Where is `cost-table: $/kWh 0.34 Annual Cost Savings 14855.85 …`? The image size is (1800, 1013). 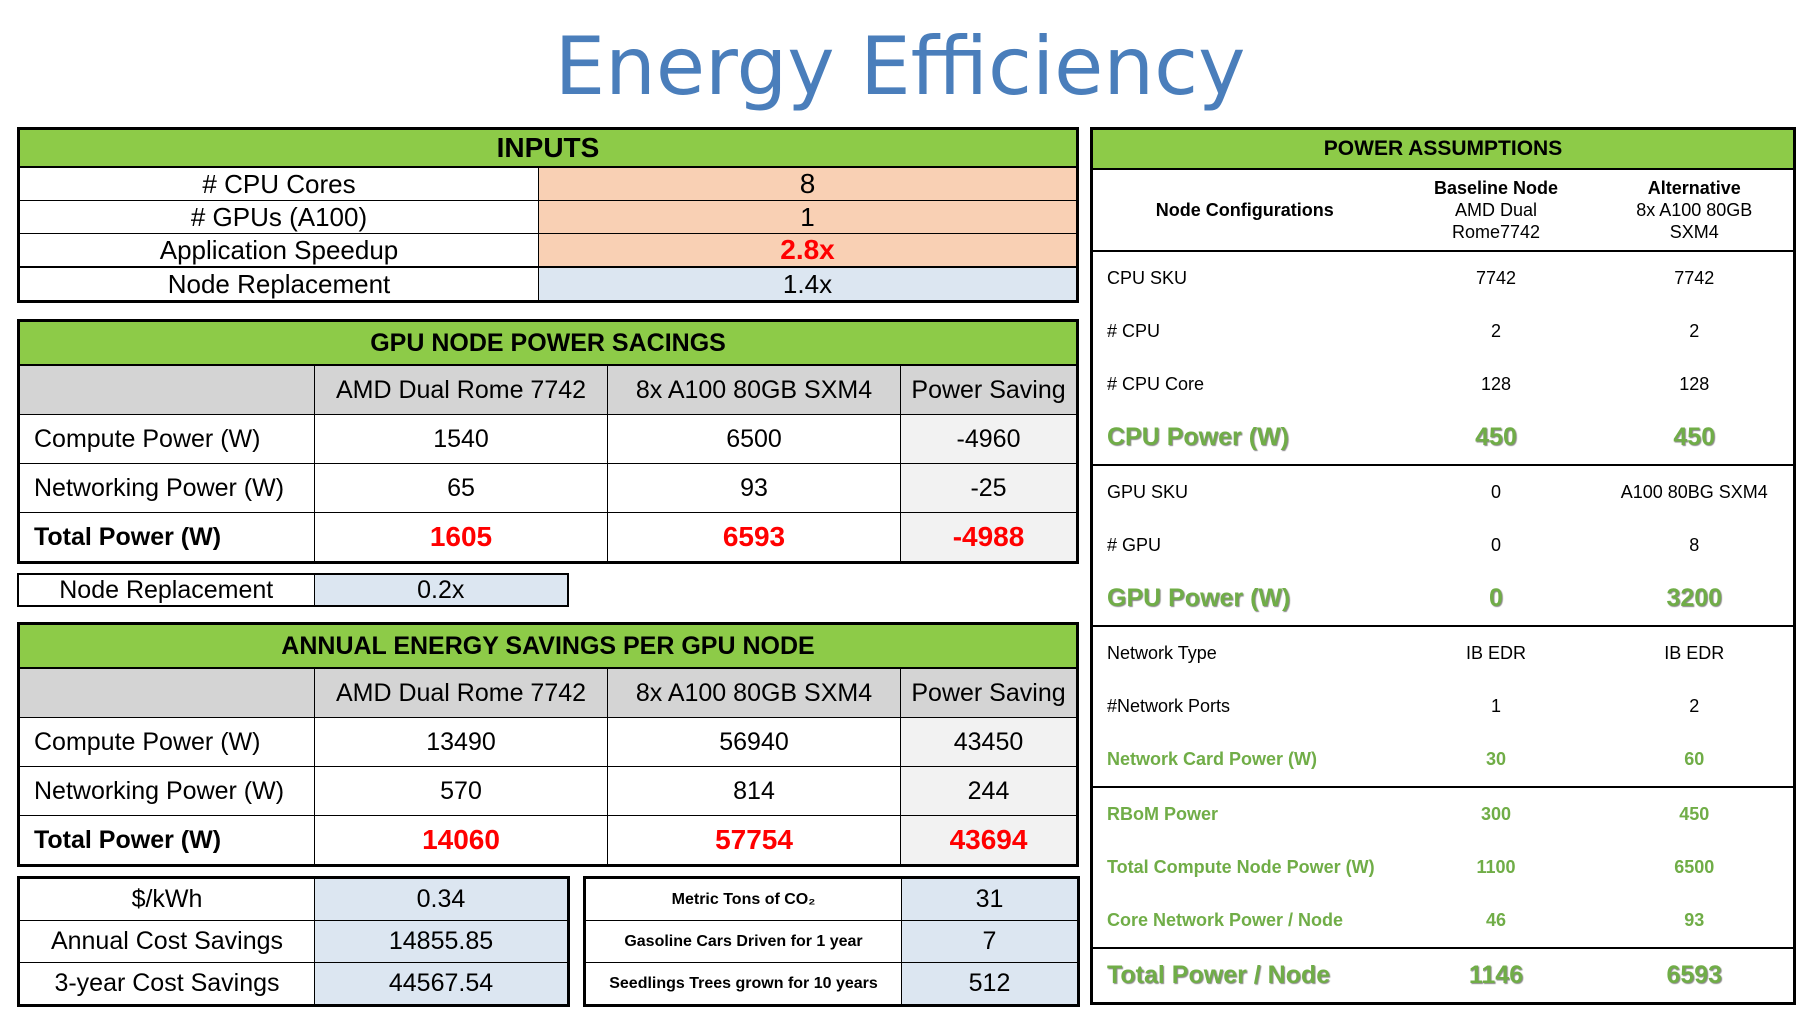 cost-table: $/kWh 0.34 Annual Cost Savings 14855.85 … is located at coordinates (293, 941).